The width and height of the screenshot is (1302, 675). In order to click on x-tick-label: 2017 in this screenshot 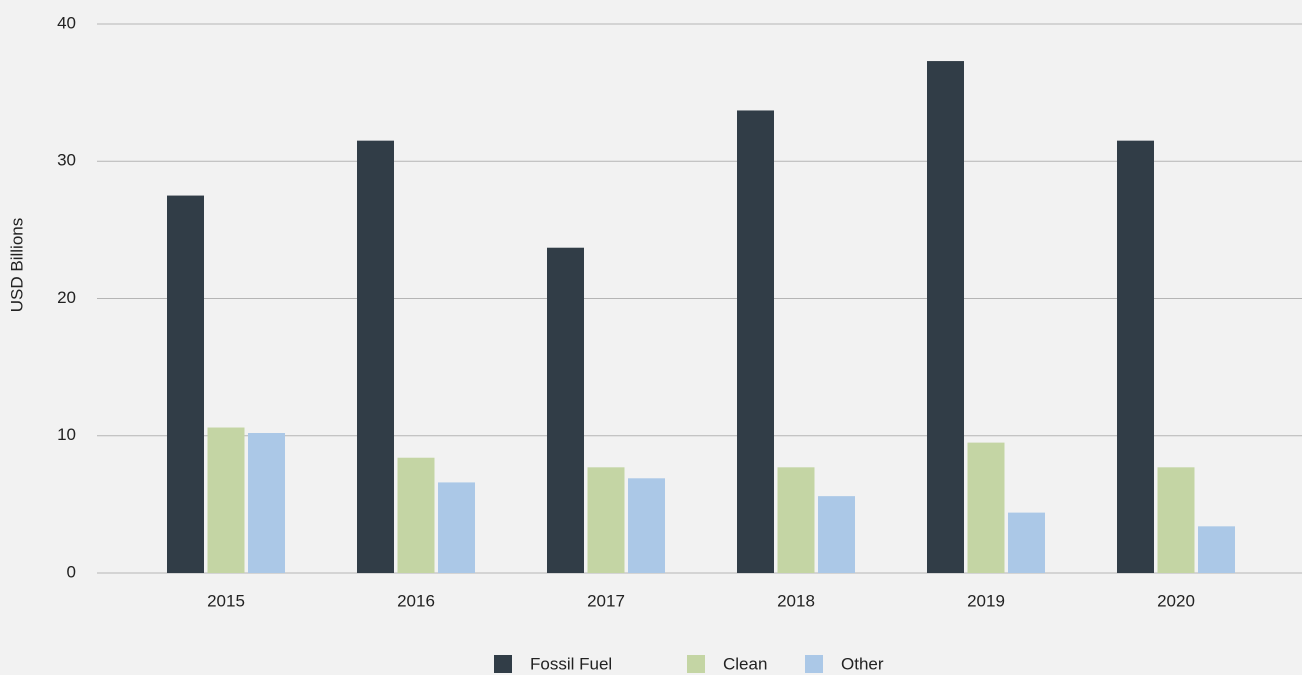, I will do `click(606, 600)`.